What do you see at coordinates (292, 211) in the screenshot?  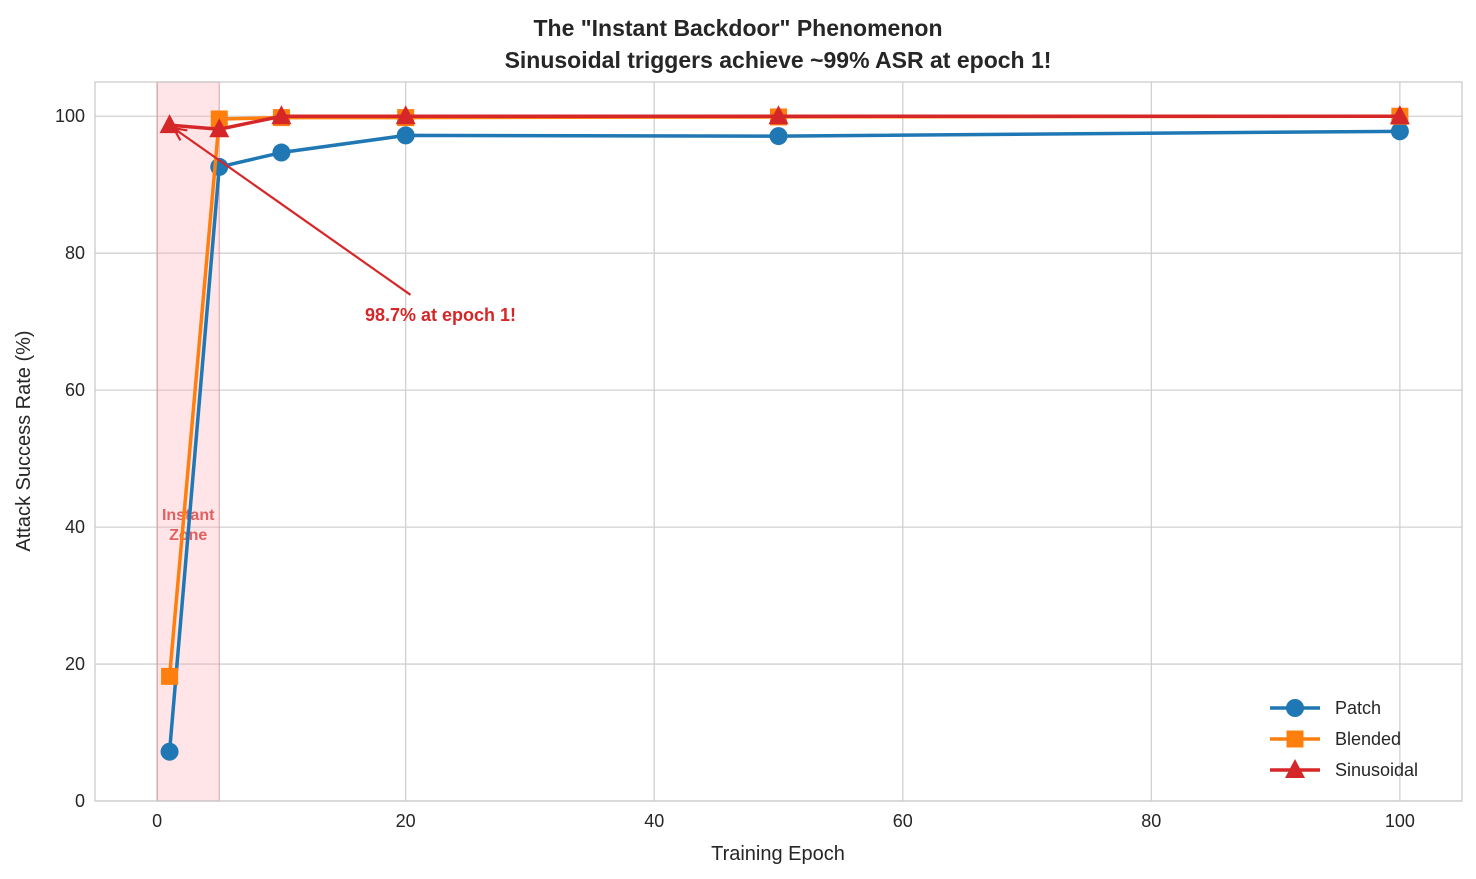 I see `annotation-arrow` at bounding box center [292, 211].